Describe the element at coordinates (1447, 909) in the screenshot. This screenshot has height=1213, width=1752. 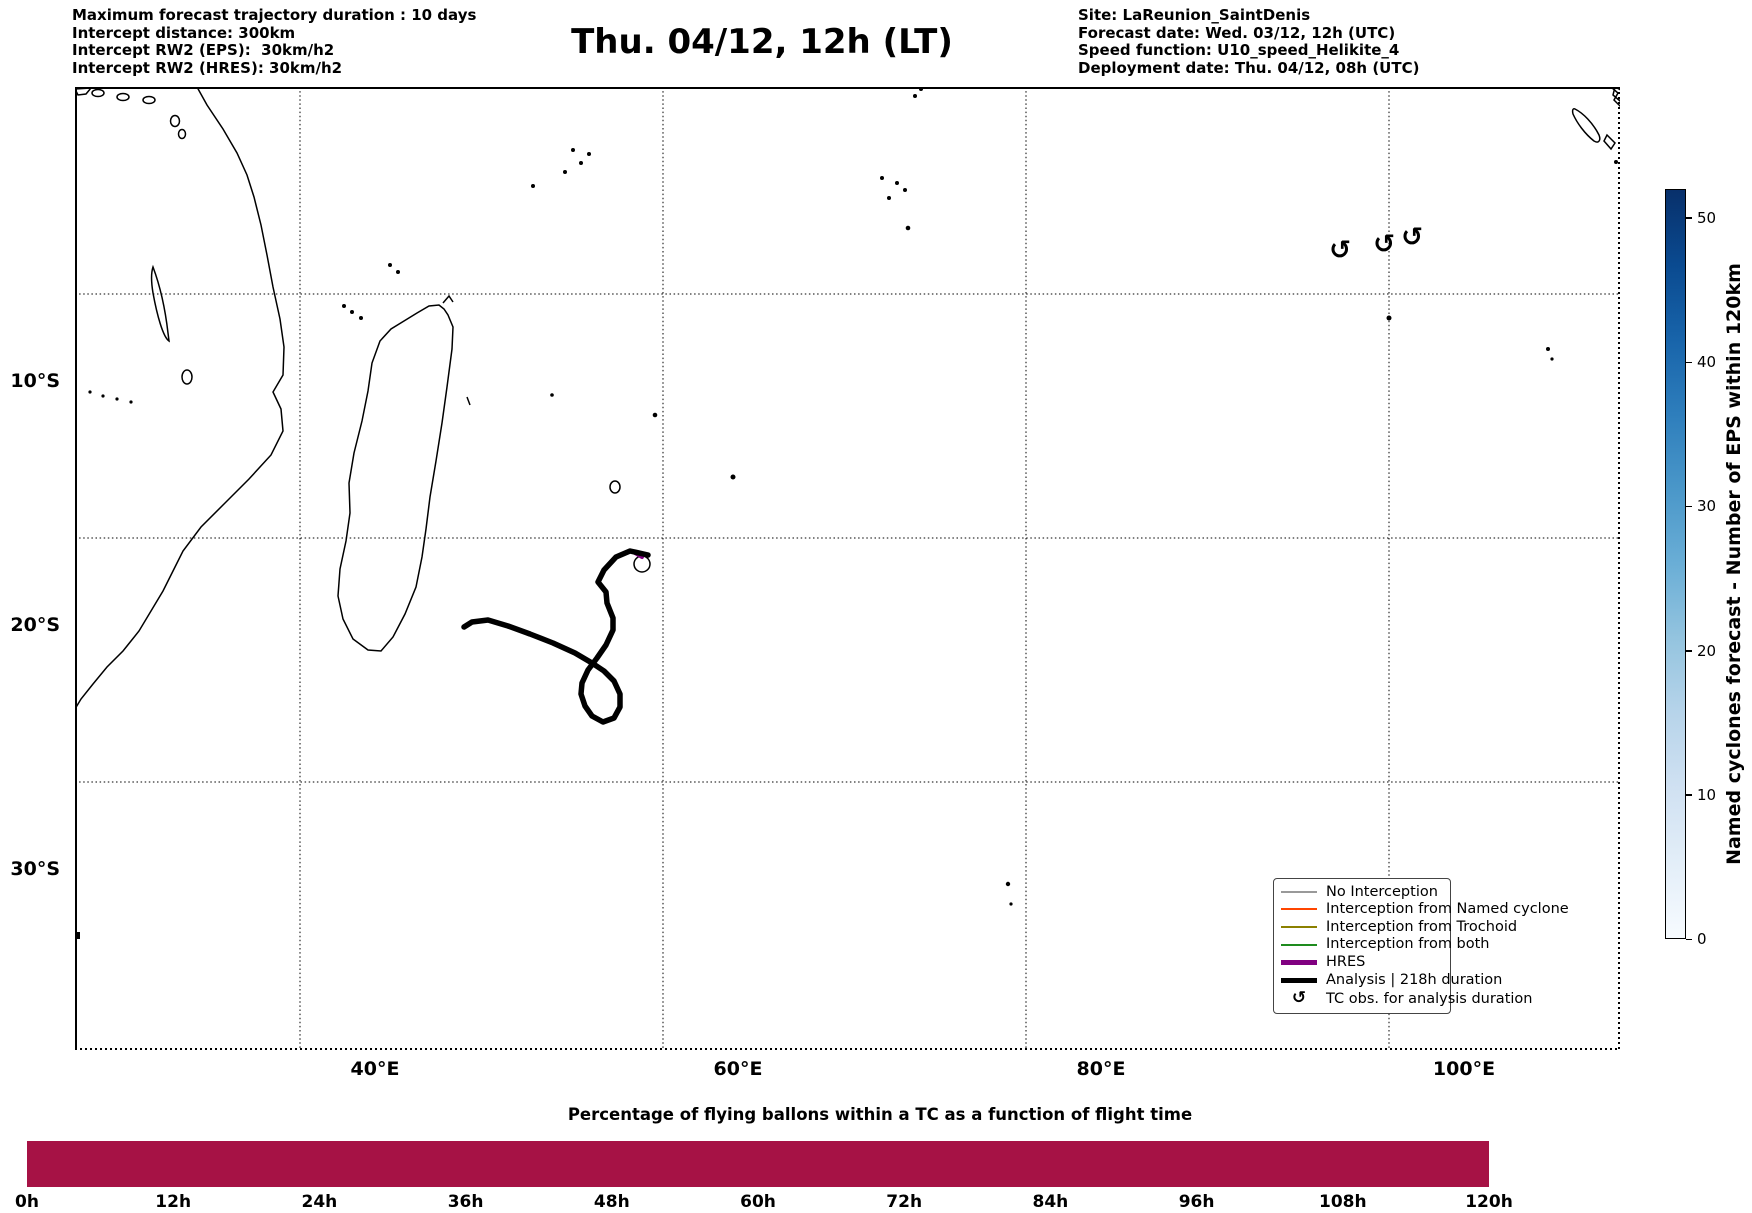
I see `legend-item-label: Interception from Named cyclone` at that location.